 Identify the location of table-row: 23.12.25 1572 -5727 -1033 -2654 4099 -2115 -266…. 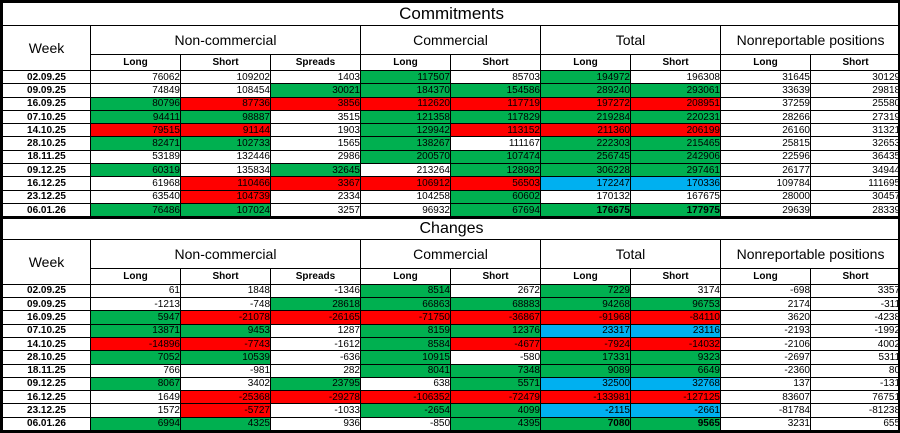
(450, 410).